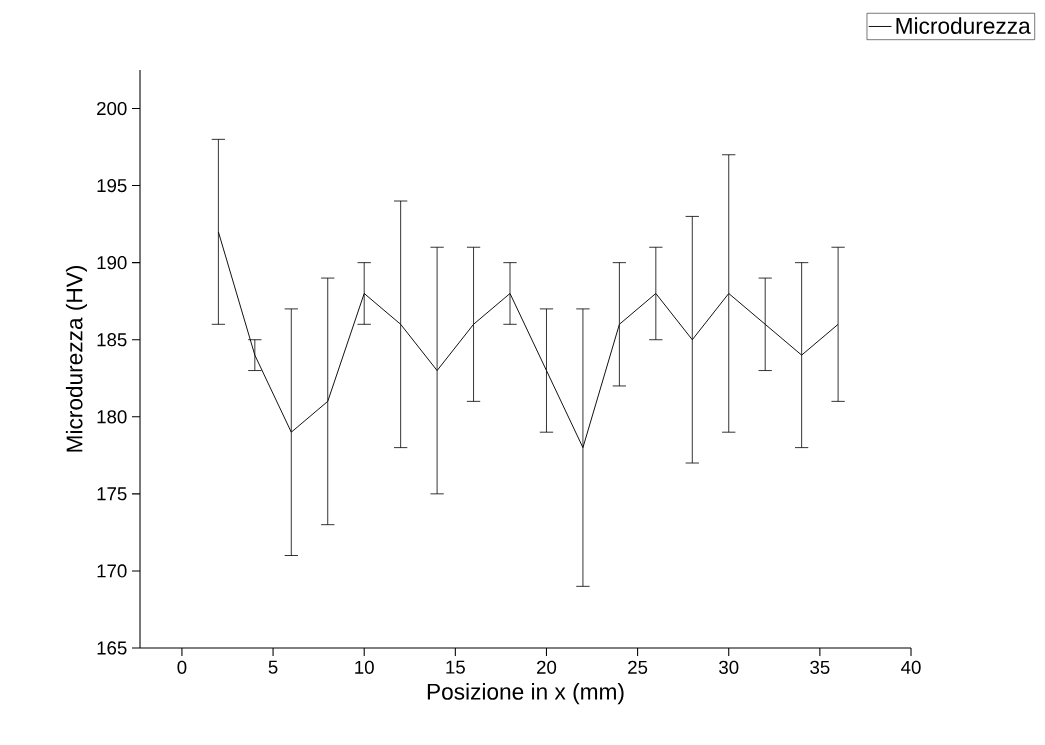 The image size is (1045, 745). Describe the element at coordinates (525, 694) in the screenshot. I see `x-axis-title: Posizione in x (mm)` at that location.